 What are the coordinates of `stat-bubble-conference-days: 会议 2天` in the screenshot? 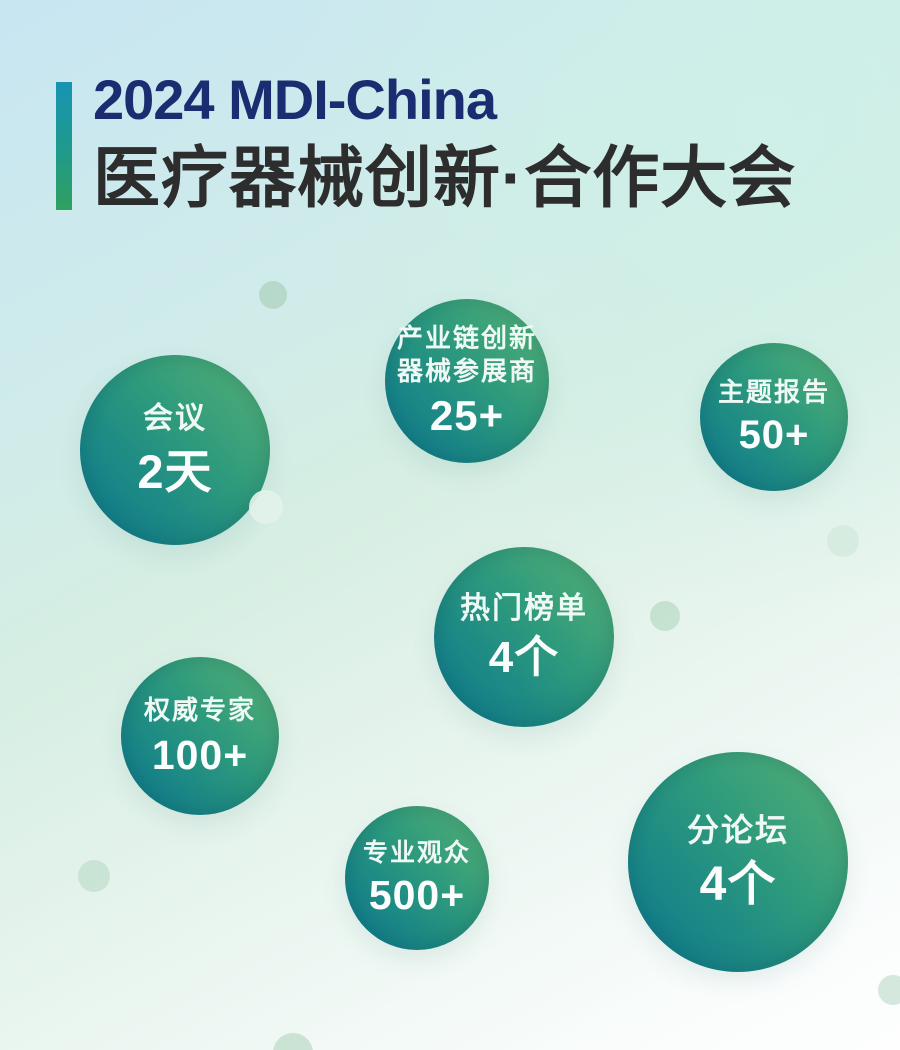 It's located at (175, 450).